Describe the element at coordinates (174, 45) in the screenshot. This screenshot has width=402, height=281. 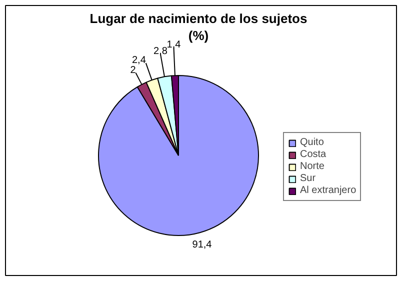
I see `data-label: 1,4` at that location.